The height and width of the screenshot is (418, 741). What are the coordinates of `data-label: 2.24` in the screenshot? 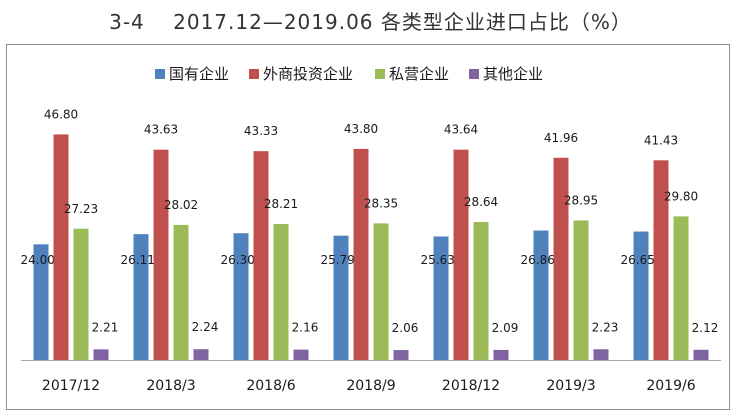 It's located at (205, 327).